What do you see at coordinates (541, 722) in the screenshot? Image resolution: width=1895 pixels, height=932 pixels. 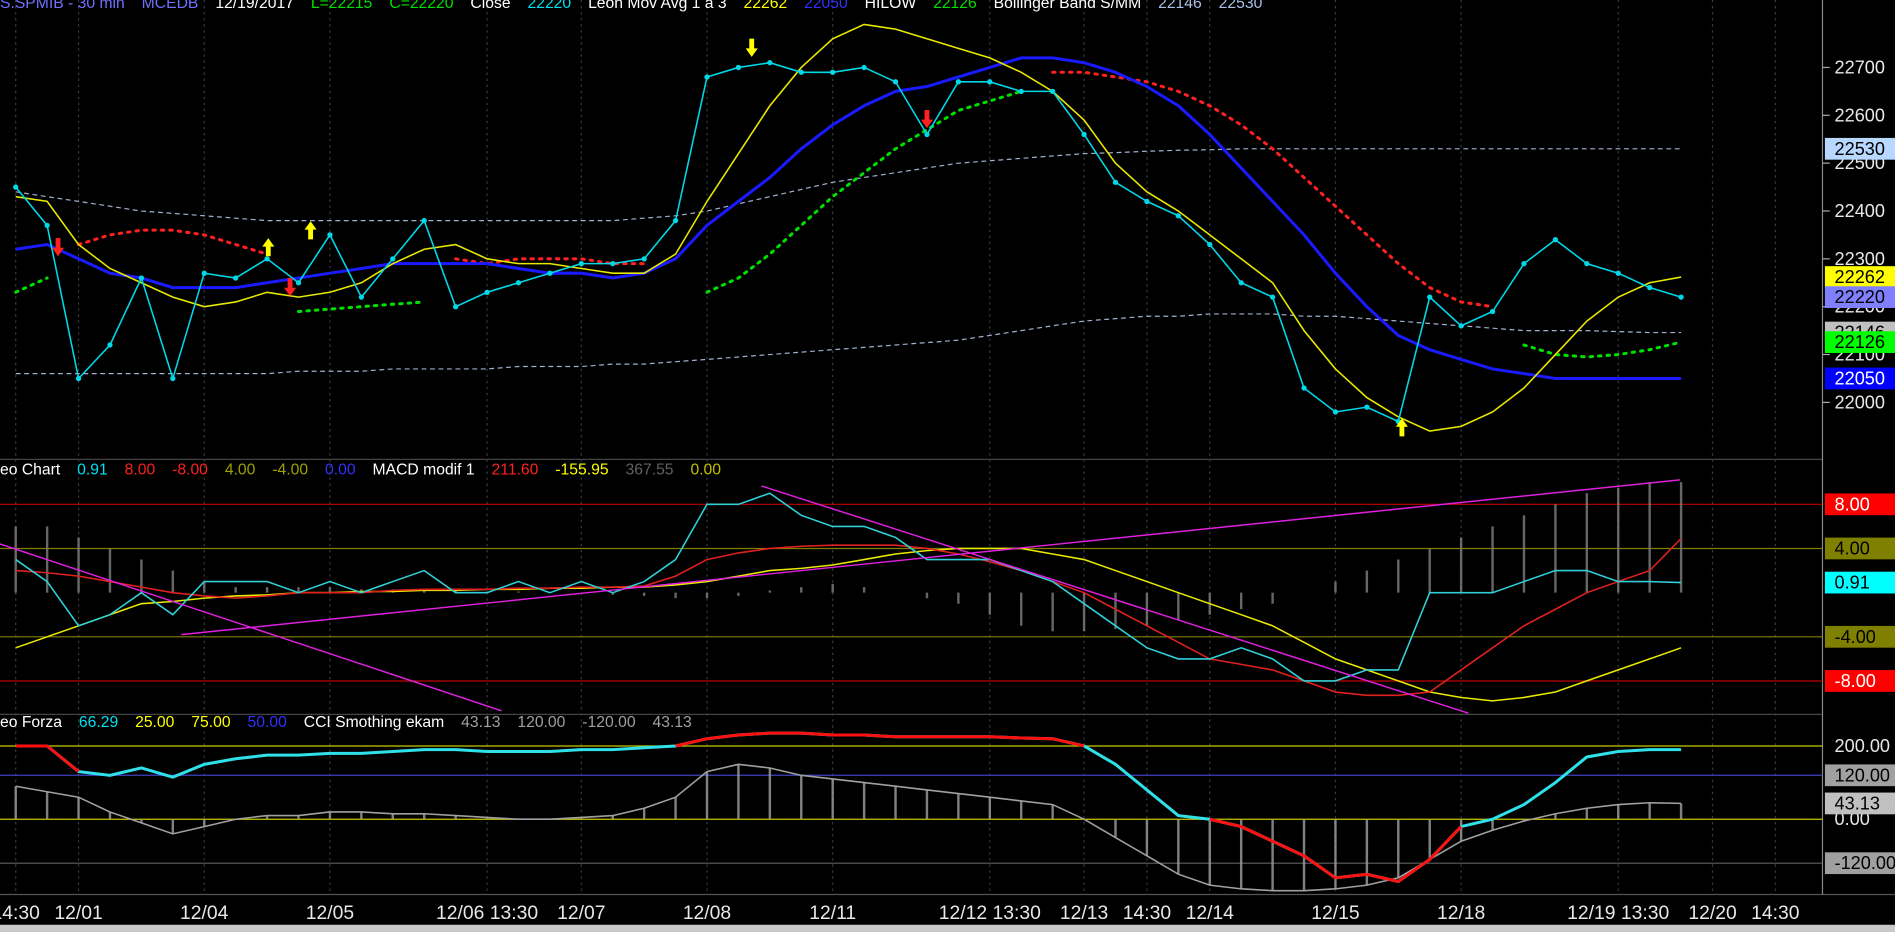 I see `legend-text: 120.00` at bounding box center [541, 722].